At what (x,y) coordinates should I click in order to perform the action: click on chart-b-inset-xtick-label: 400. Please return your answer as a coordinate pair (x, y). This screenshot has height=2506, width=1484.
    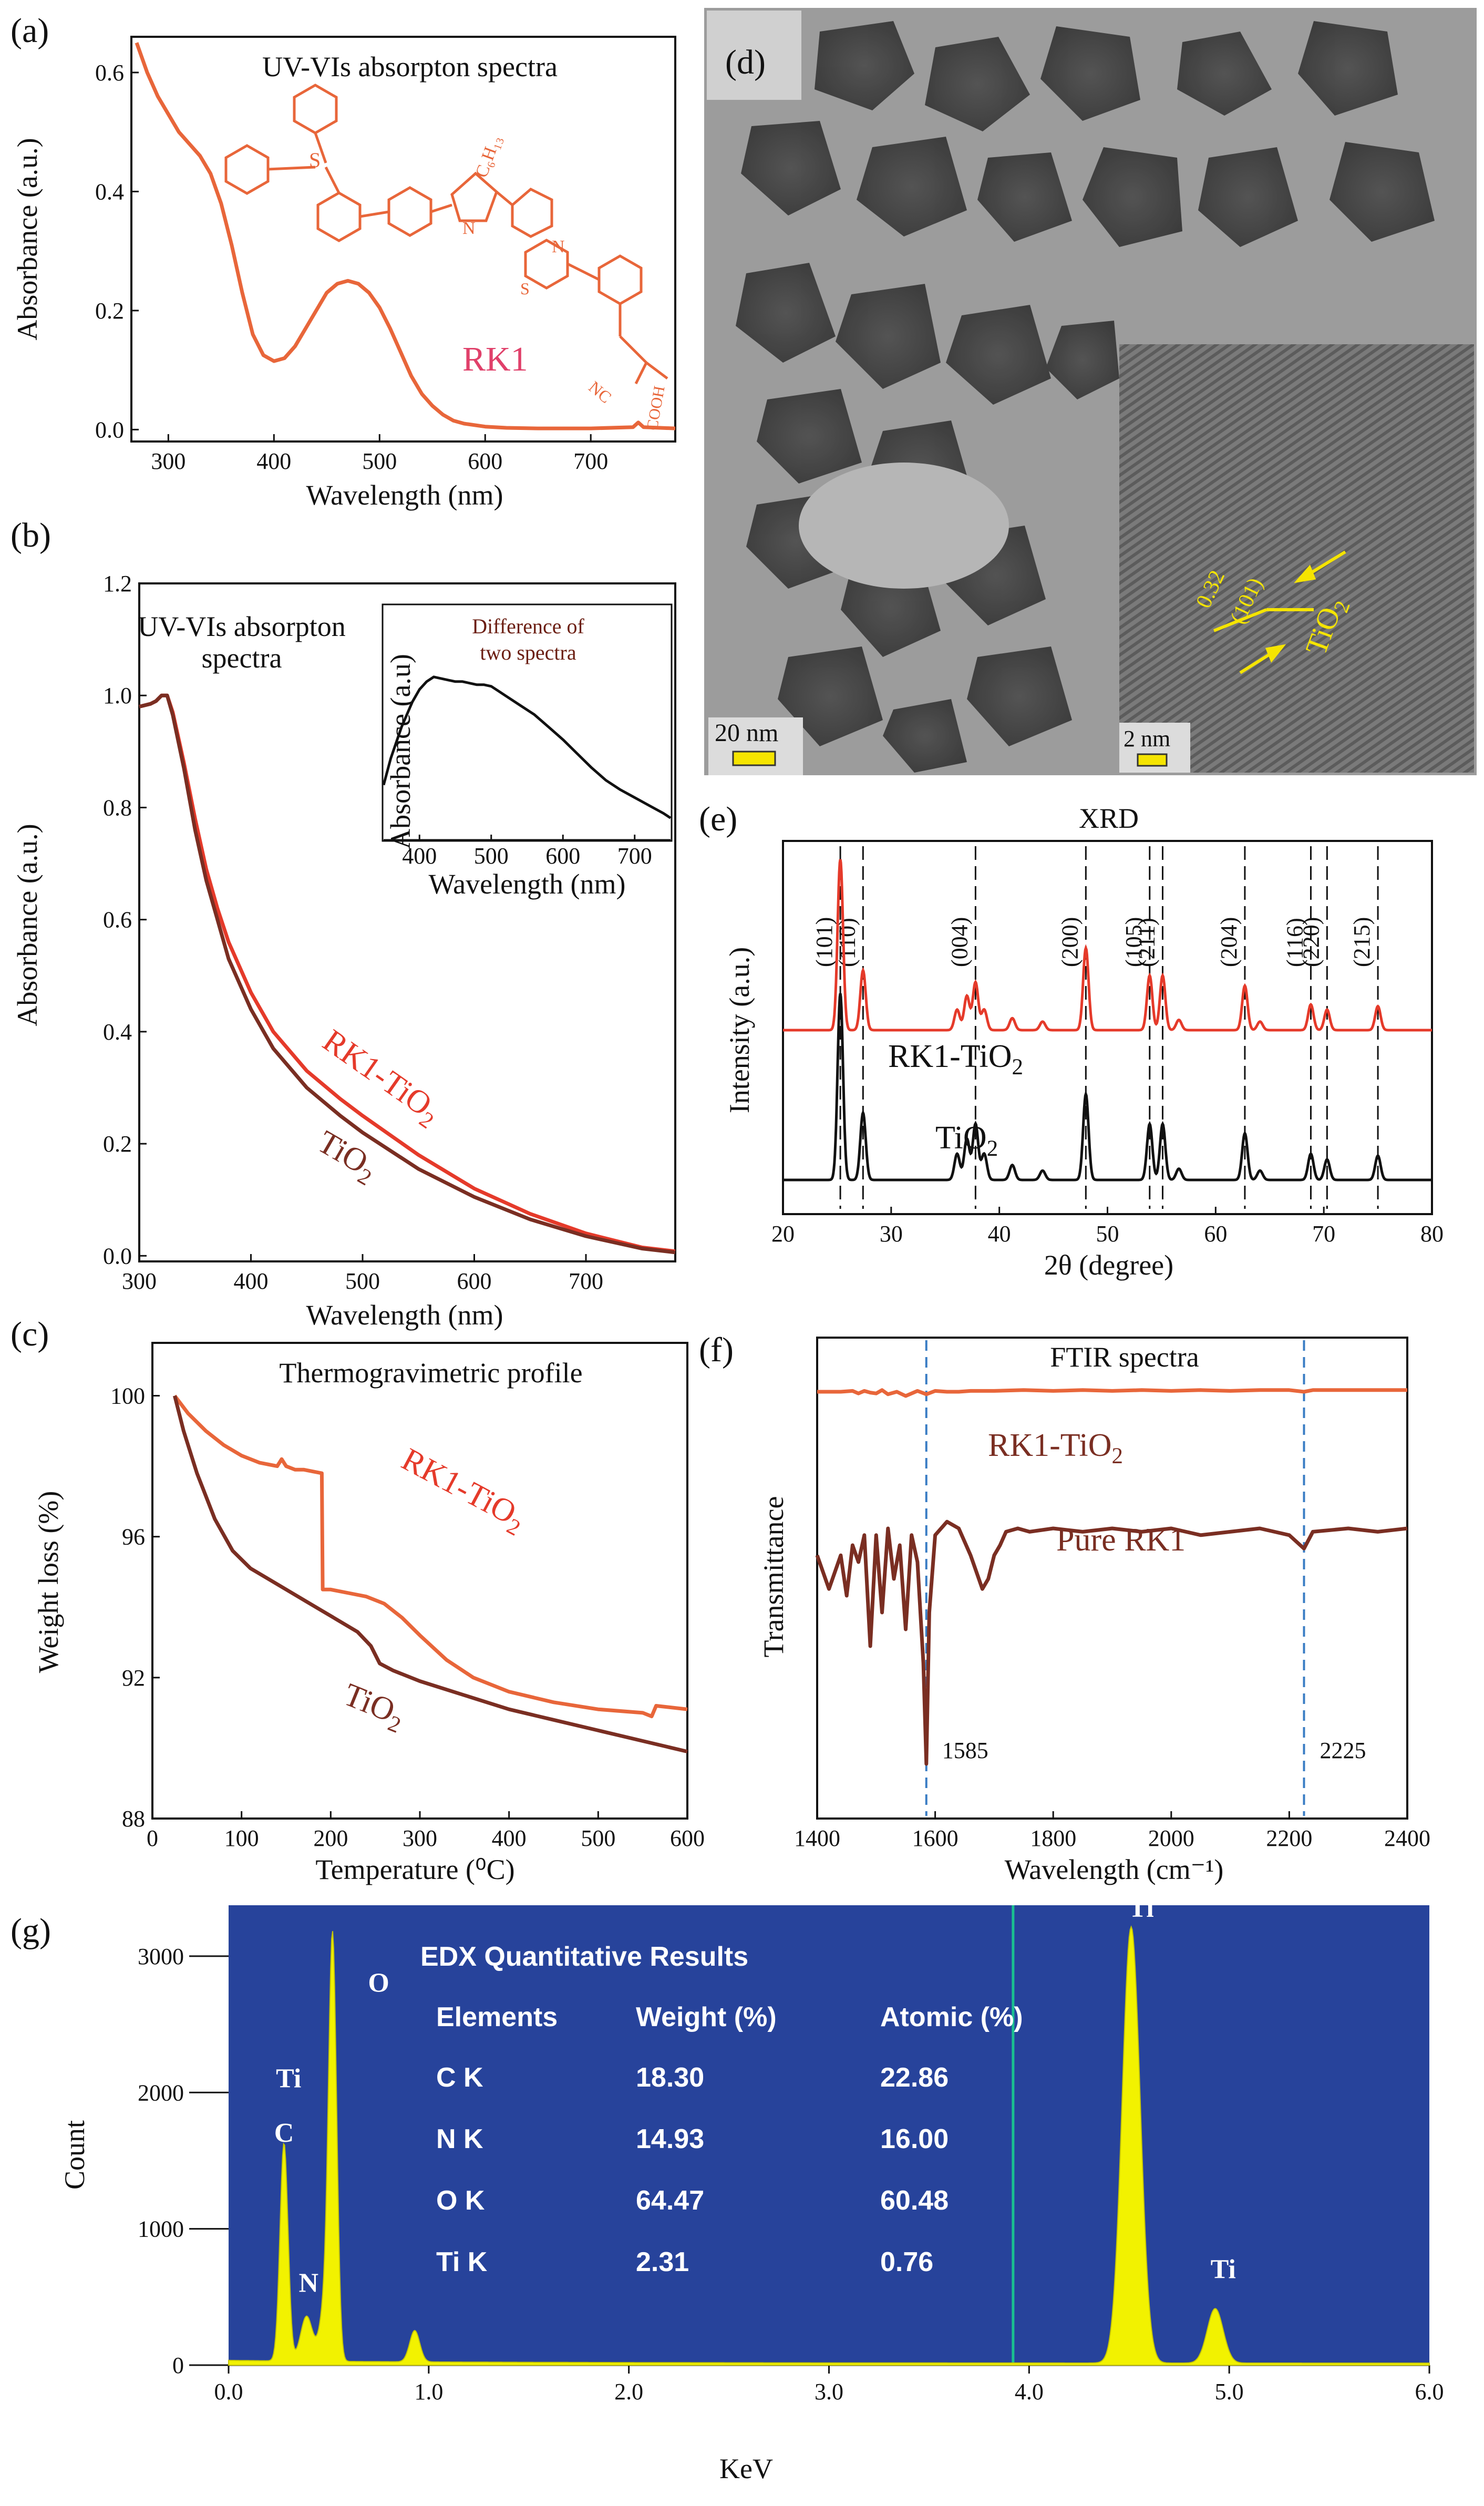
    Looking at the image, I should click on (419, 856).